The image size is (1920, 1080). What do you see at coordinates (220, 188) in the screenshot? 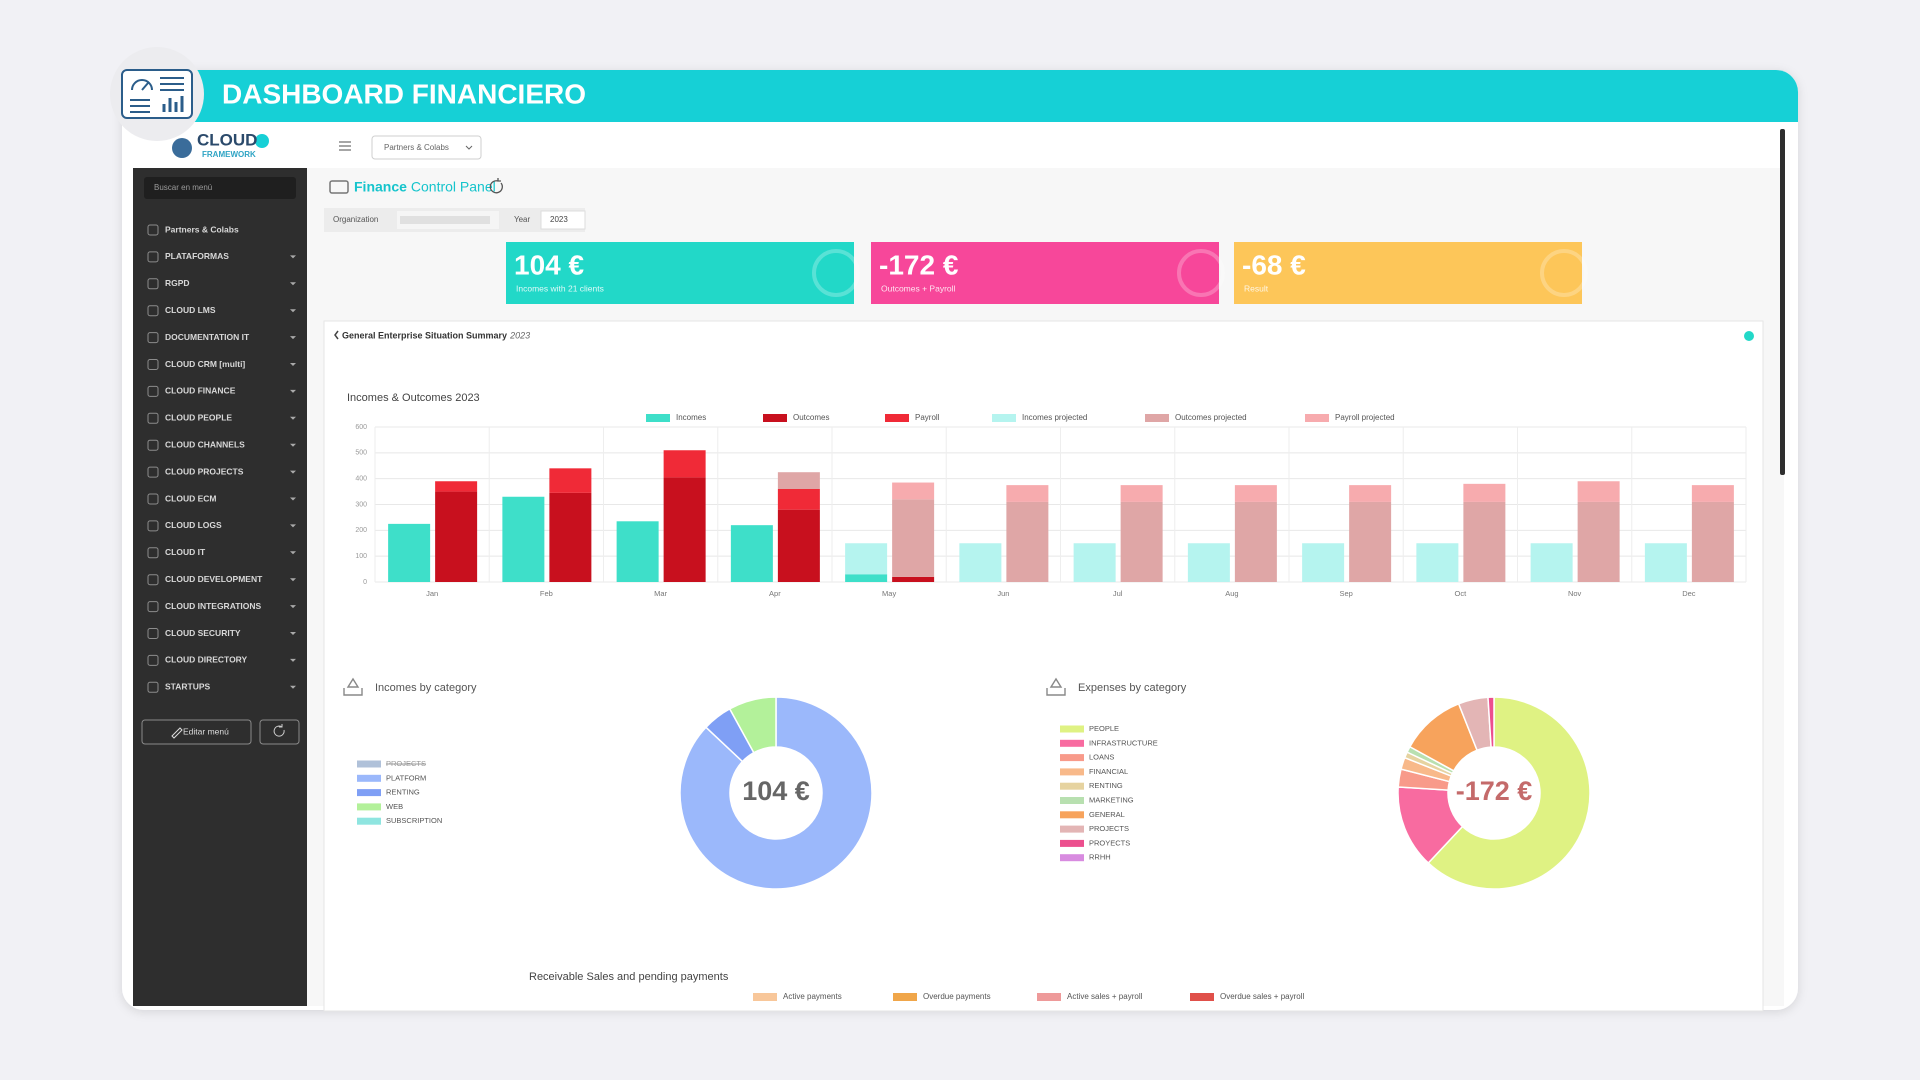
I see `search-box` at bounding box center [220, 188].